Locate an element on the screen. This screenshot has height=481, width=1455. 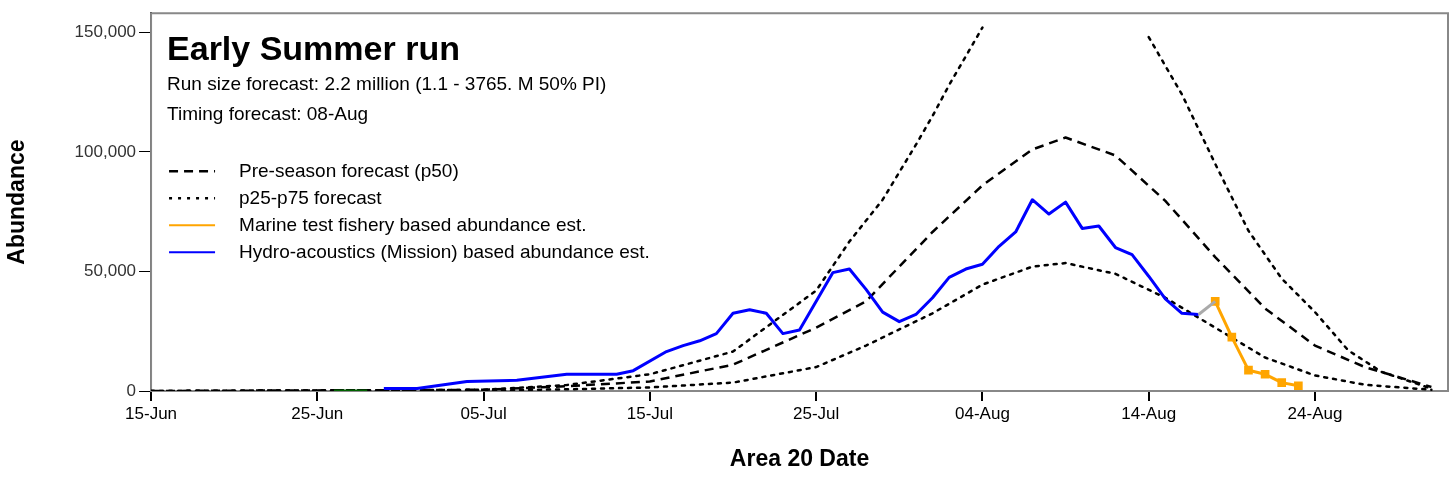
x-tick-label: 04-Aug is located at coordinates (982, 413).